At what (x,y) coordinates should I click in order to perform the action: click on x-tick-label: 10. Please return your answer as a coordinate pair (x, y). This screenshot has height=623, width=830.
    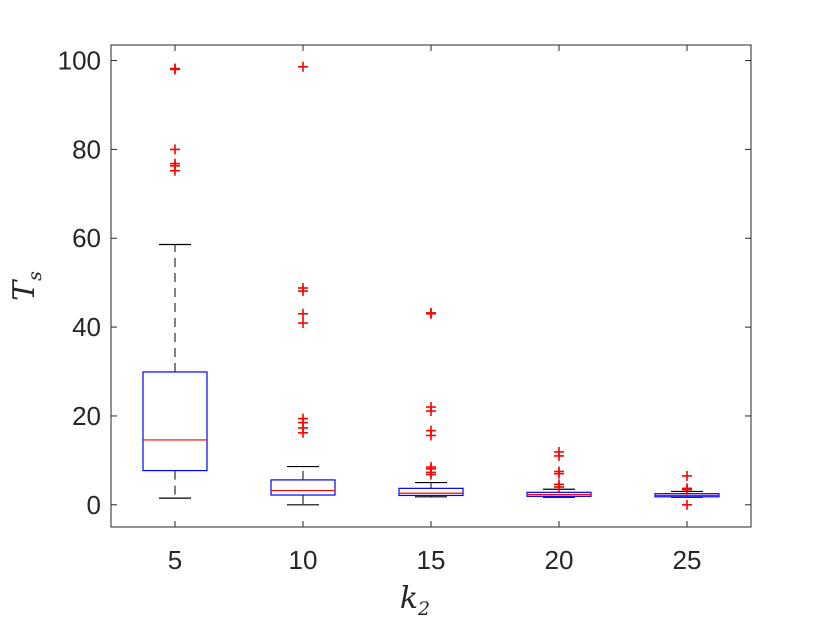
    Looking at the image, I should click on (303, 560).